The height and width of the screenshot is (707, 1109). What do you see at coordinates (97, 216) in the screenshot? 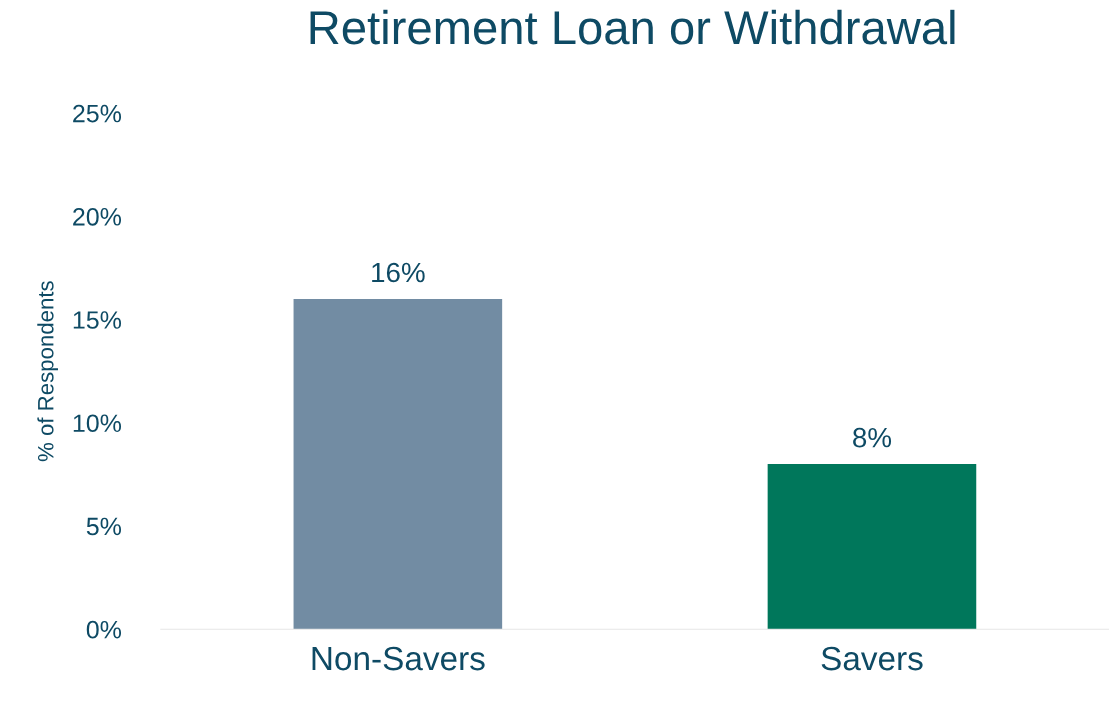
I see `y-tick-label: 20%` at bounding box center [97, 216].